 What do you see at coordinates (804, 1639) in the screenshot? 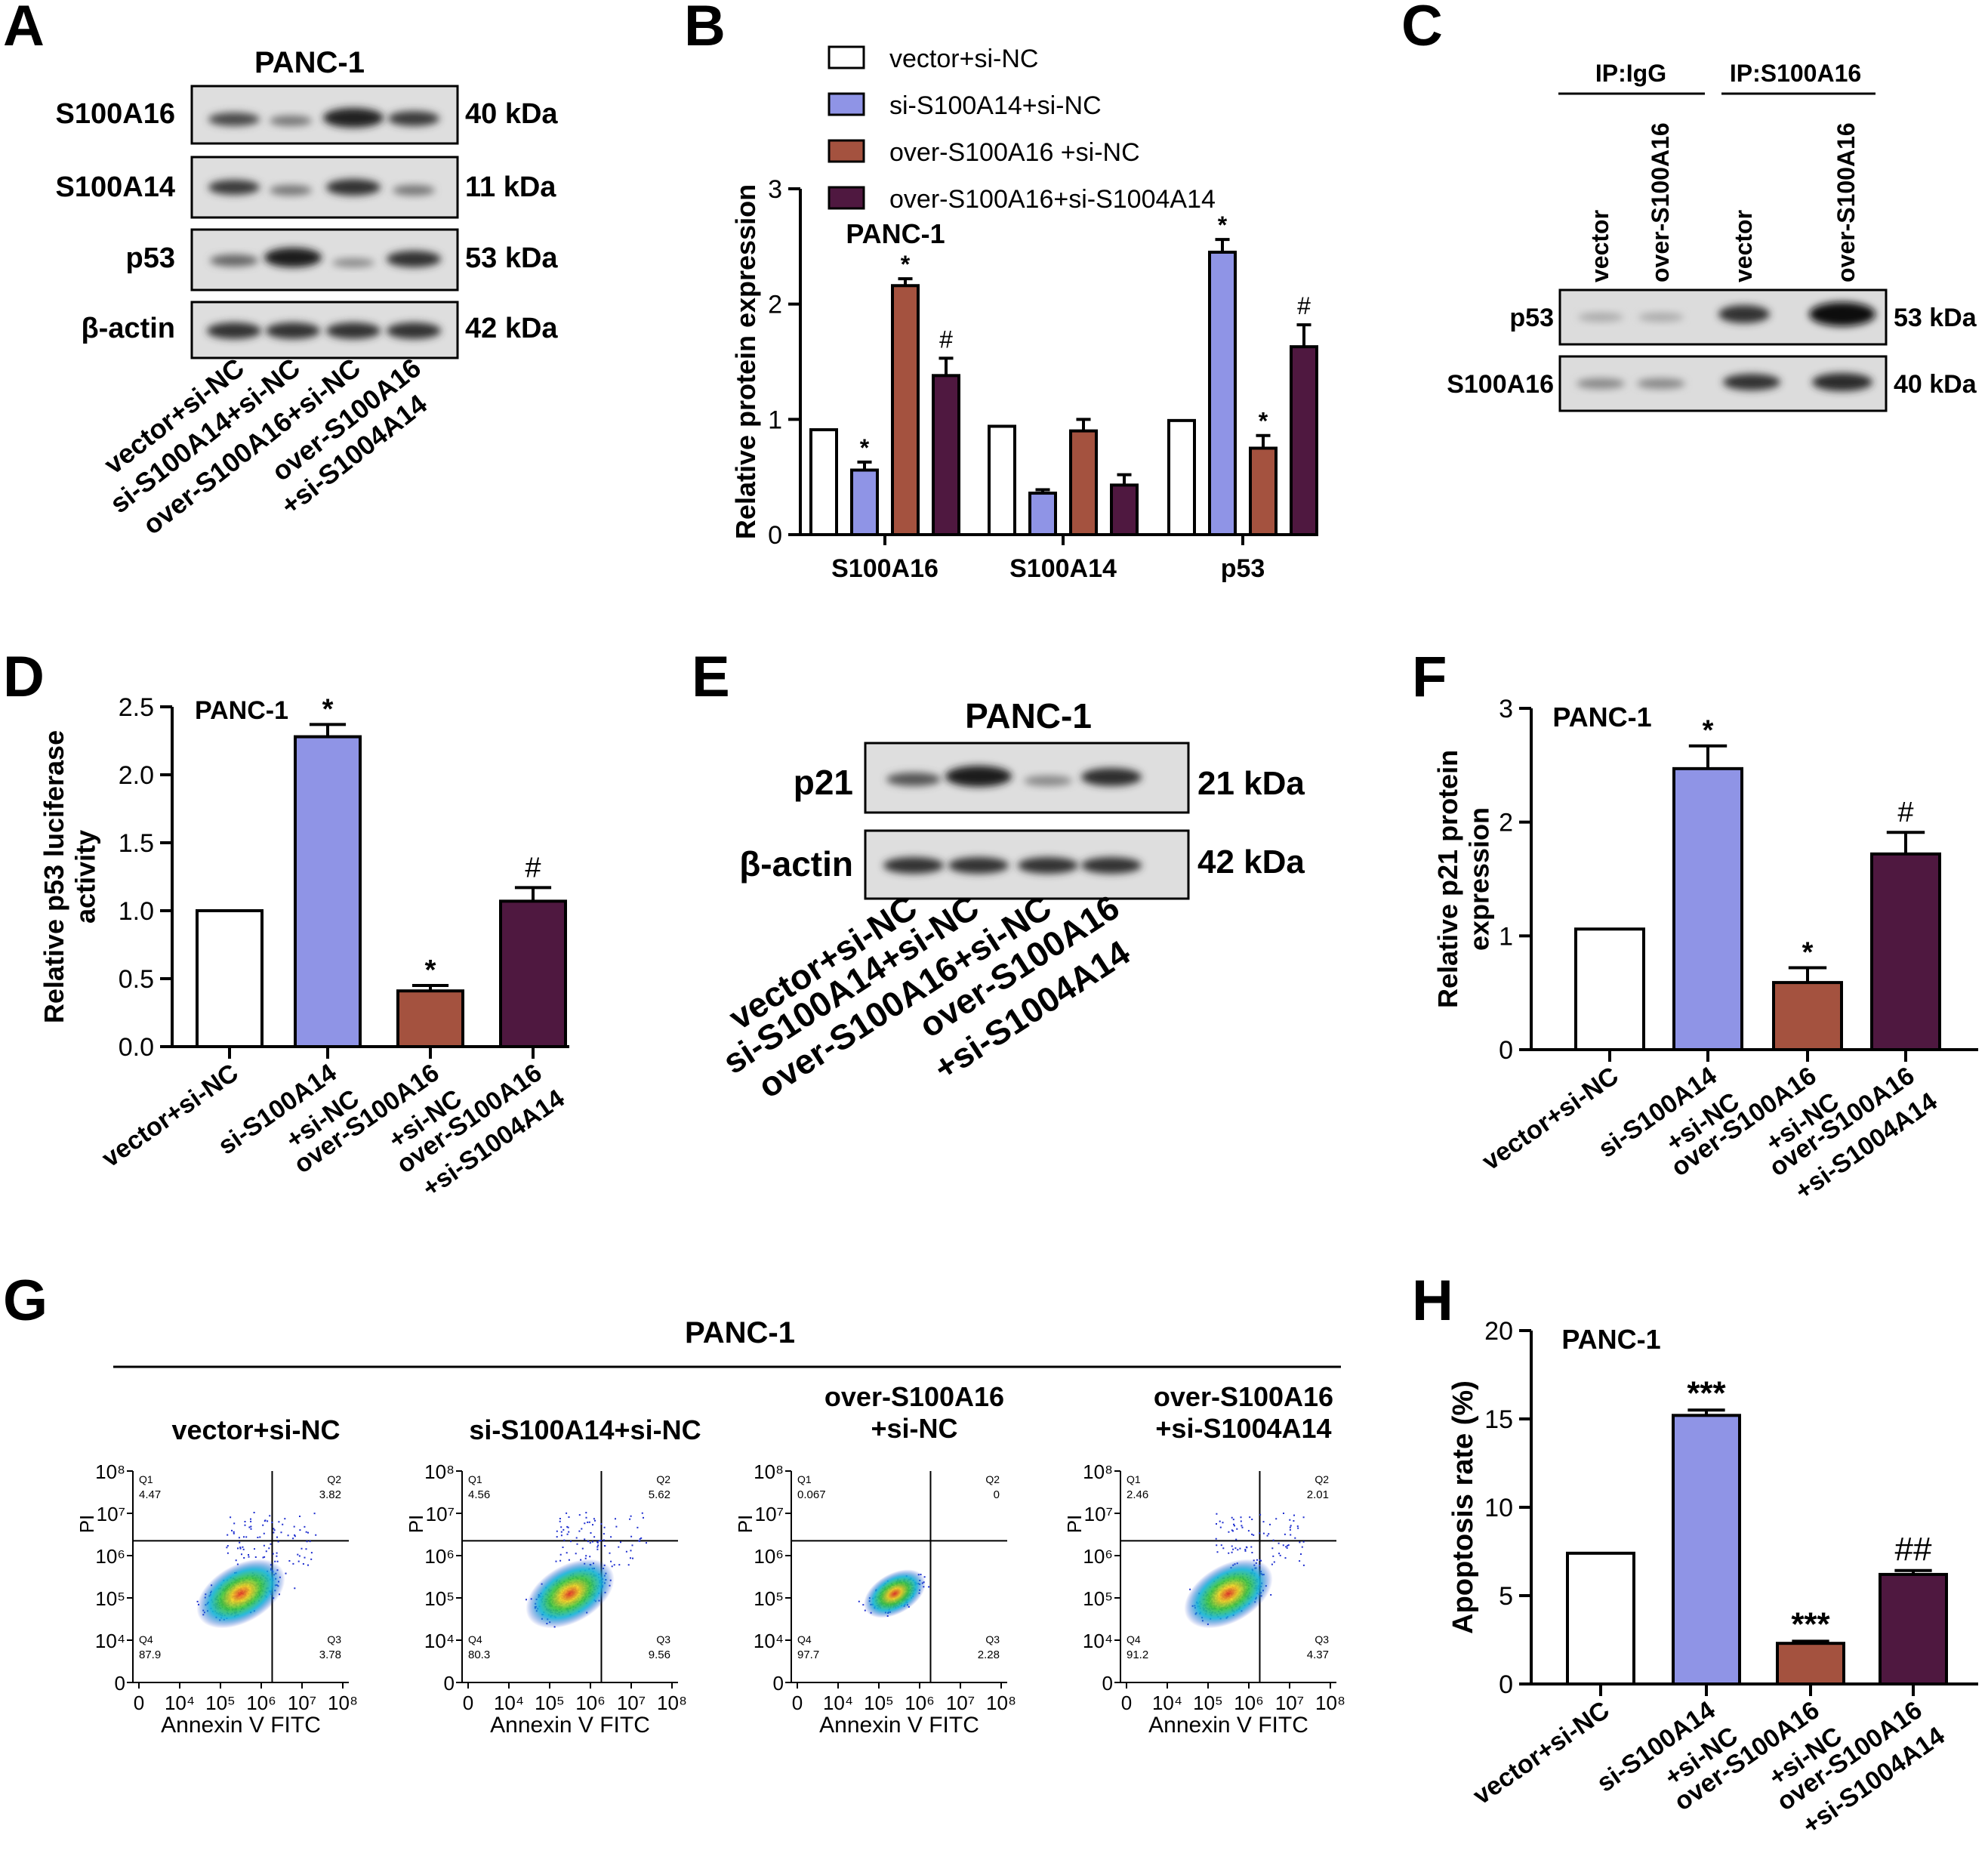
I see `quadrant-label: Q4` at bounding box center [804, 1639].